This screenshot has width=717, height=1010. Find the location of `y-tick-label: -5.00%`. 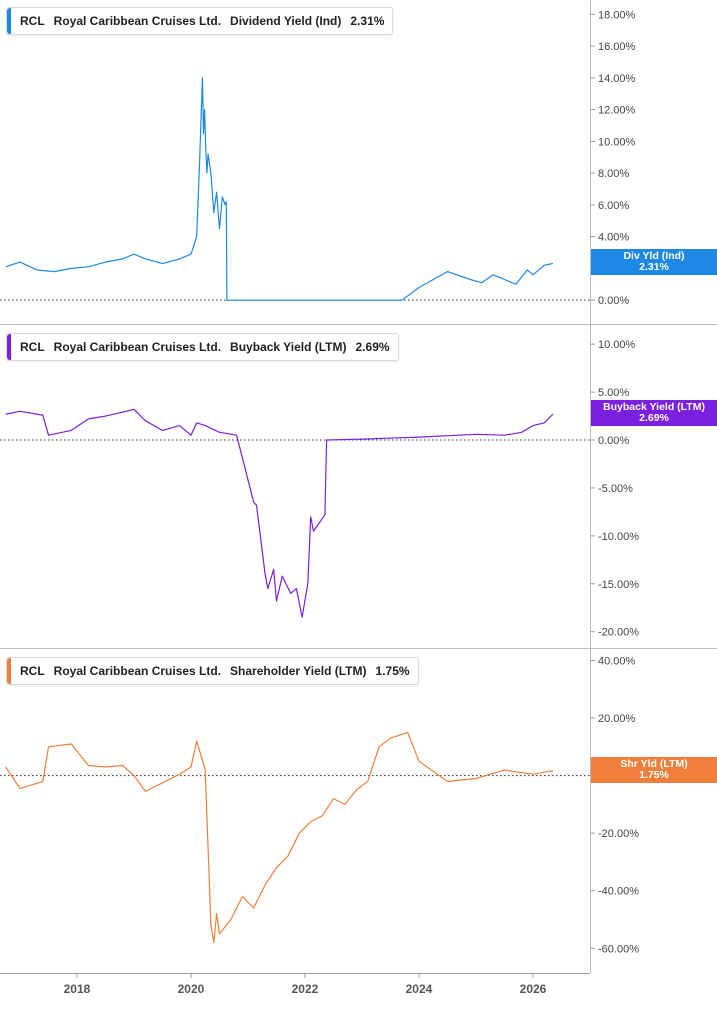

y-tick-label: -5.00% is located at coordinates (615, 489).